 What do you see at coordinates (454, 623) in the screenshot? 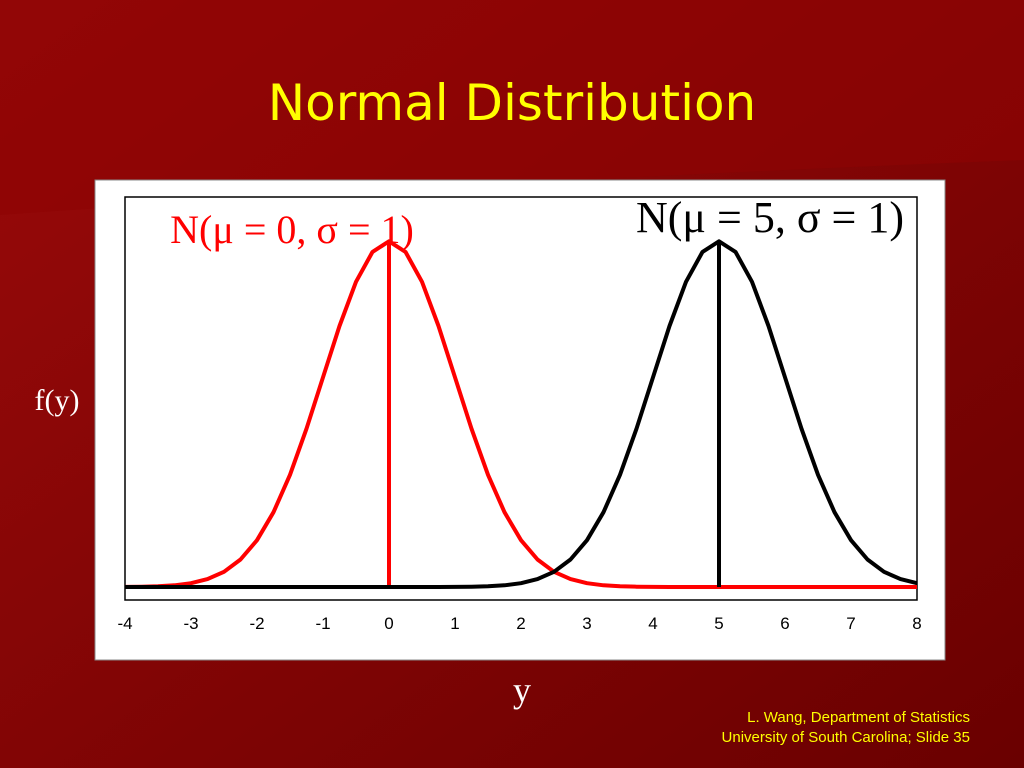
I see `x-tick-label: 1` at bounding box center [454, 623].